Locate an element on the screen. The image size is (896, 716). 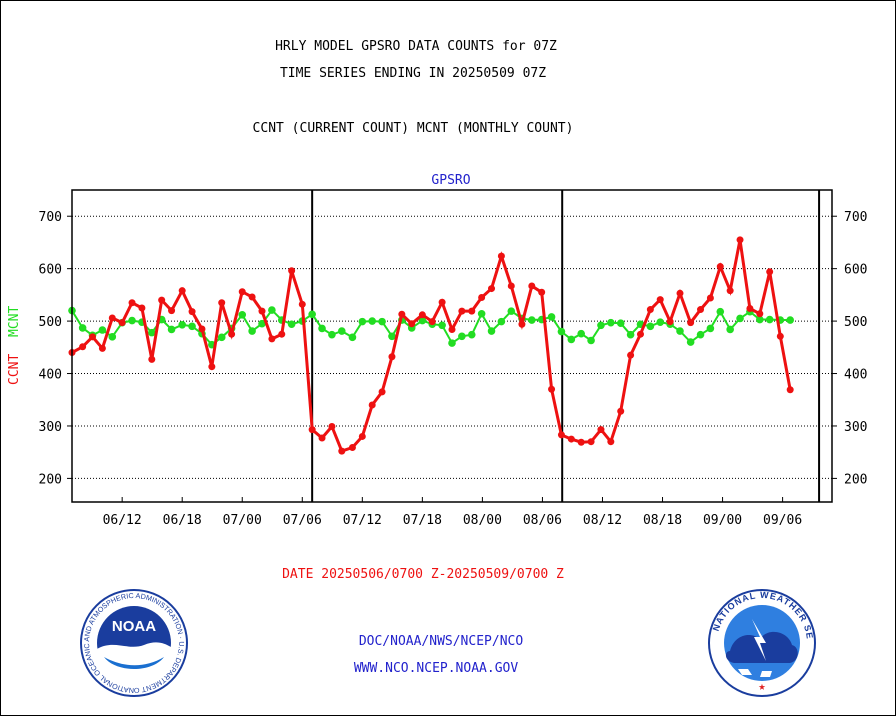
y-tick-label-right: 400 is located at coordinates (855, 375).